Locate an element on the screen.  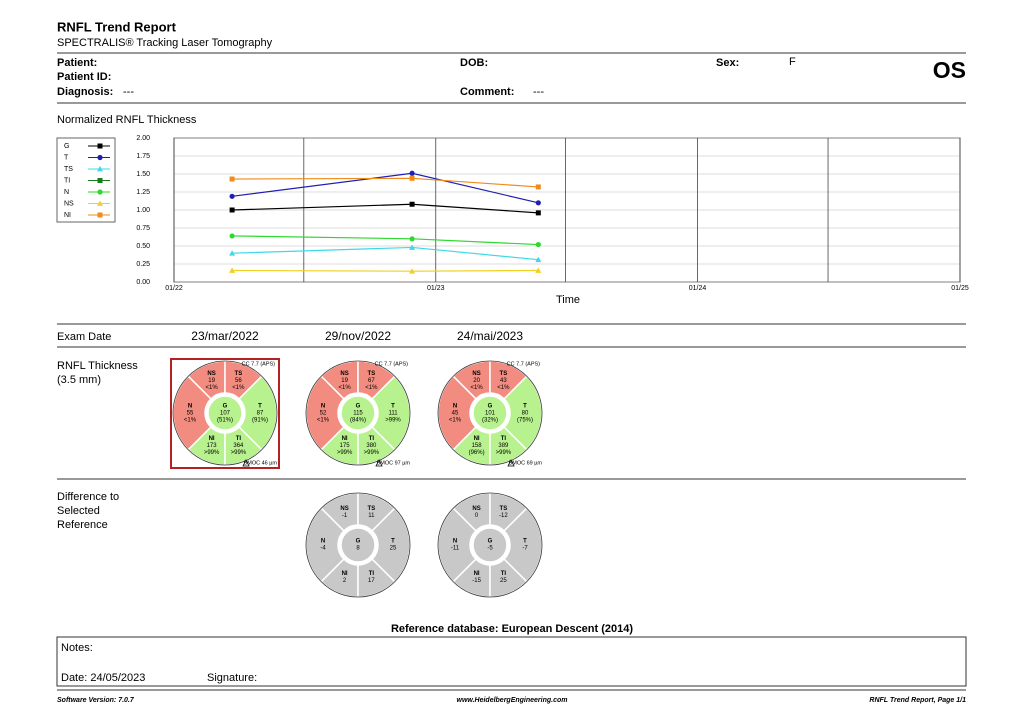
sector-name: N is located at coordinates (455, 542).